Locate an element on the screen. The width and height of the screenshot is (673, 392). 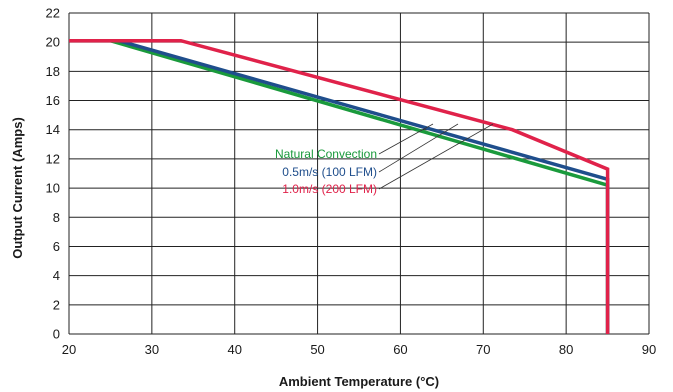
y-tick-label: 10 is located at coordinates (53, 188).